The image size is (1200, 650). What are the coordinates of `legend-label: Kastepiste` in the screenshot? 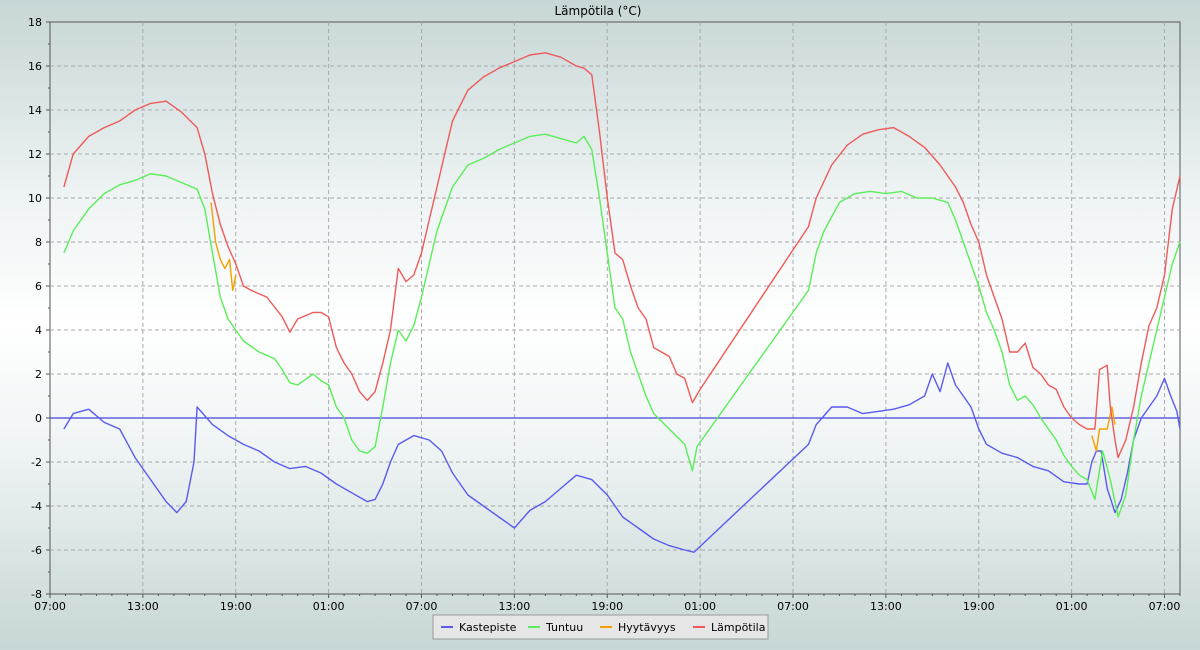 It's located at (488, 627).